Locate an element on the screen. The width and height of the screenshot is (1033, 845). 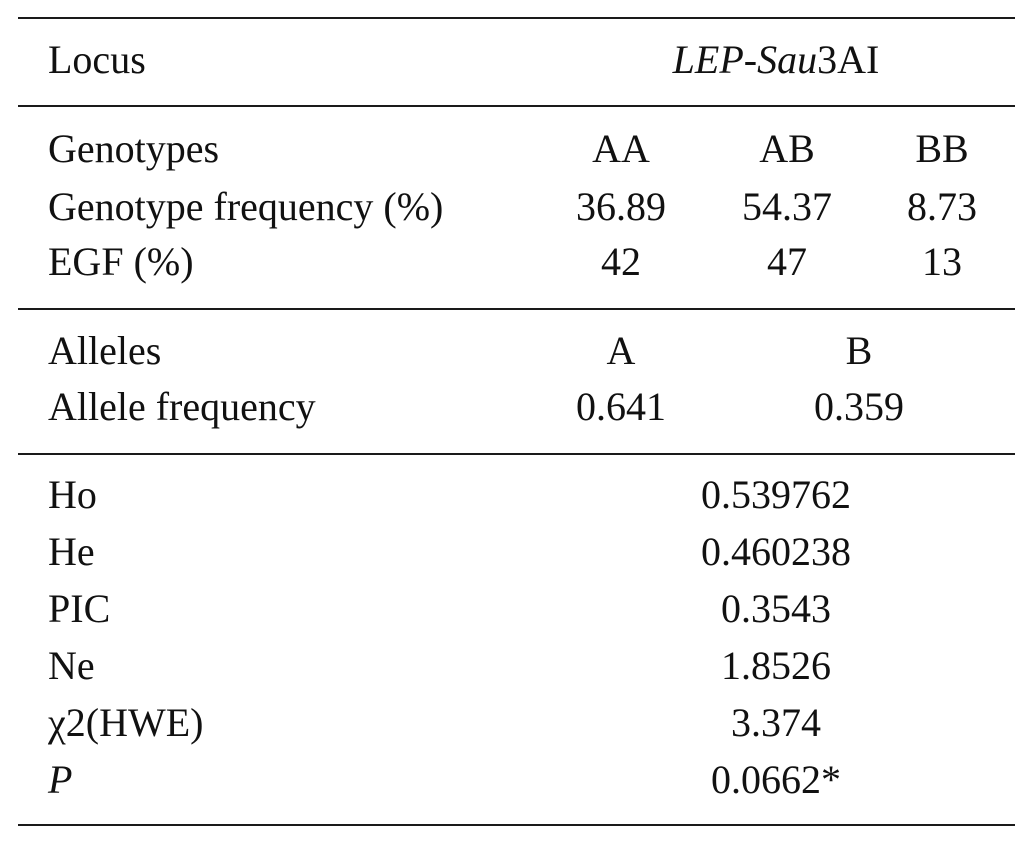
genotype-col-aa: AA is located at coordinates (621, 148).